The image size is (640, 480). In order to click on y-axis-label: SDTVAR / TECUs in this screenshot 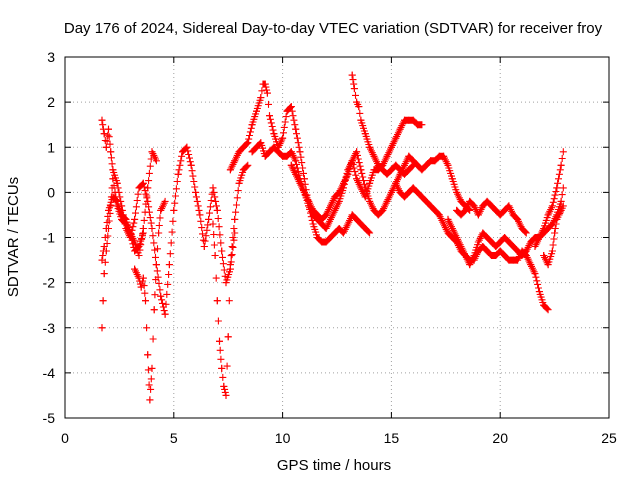, I will do `click(13, 237)`.